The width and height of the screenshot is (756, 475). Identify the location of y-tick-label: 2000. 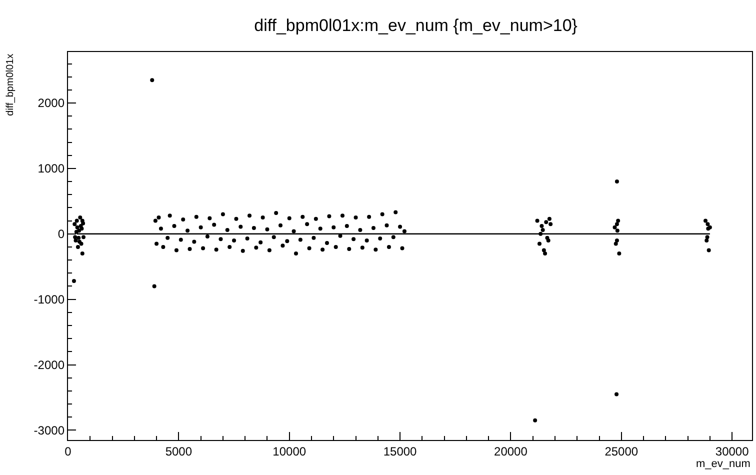
(51, 103).